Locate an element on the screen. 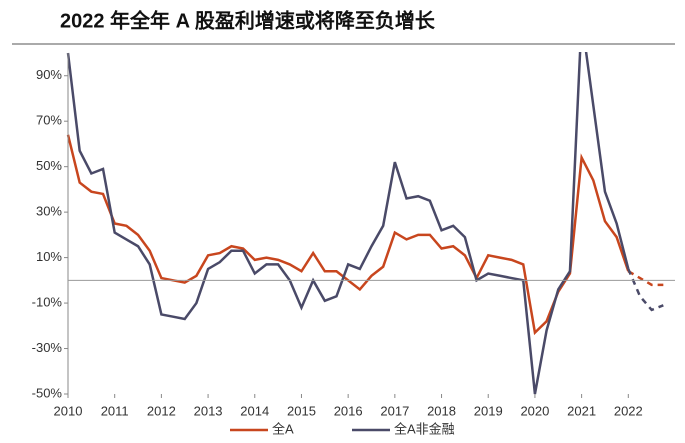 Image resolution: width=685 pixels, height=443 pixels. x-tick-label: 2019 is located at coordinates (488, 410).